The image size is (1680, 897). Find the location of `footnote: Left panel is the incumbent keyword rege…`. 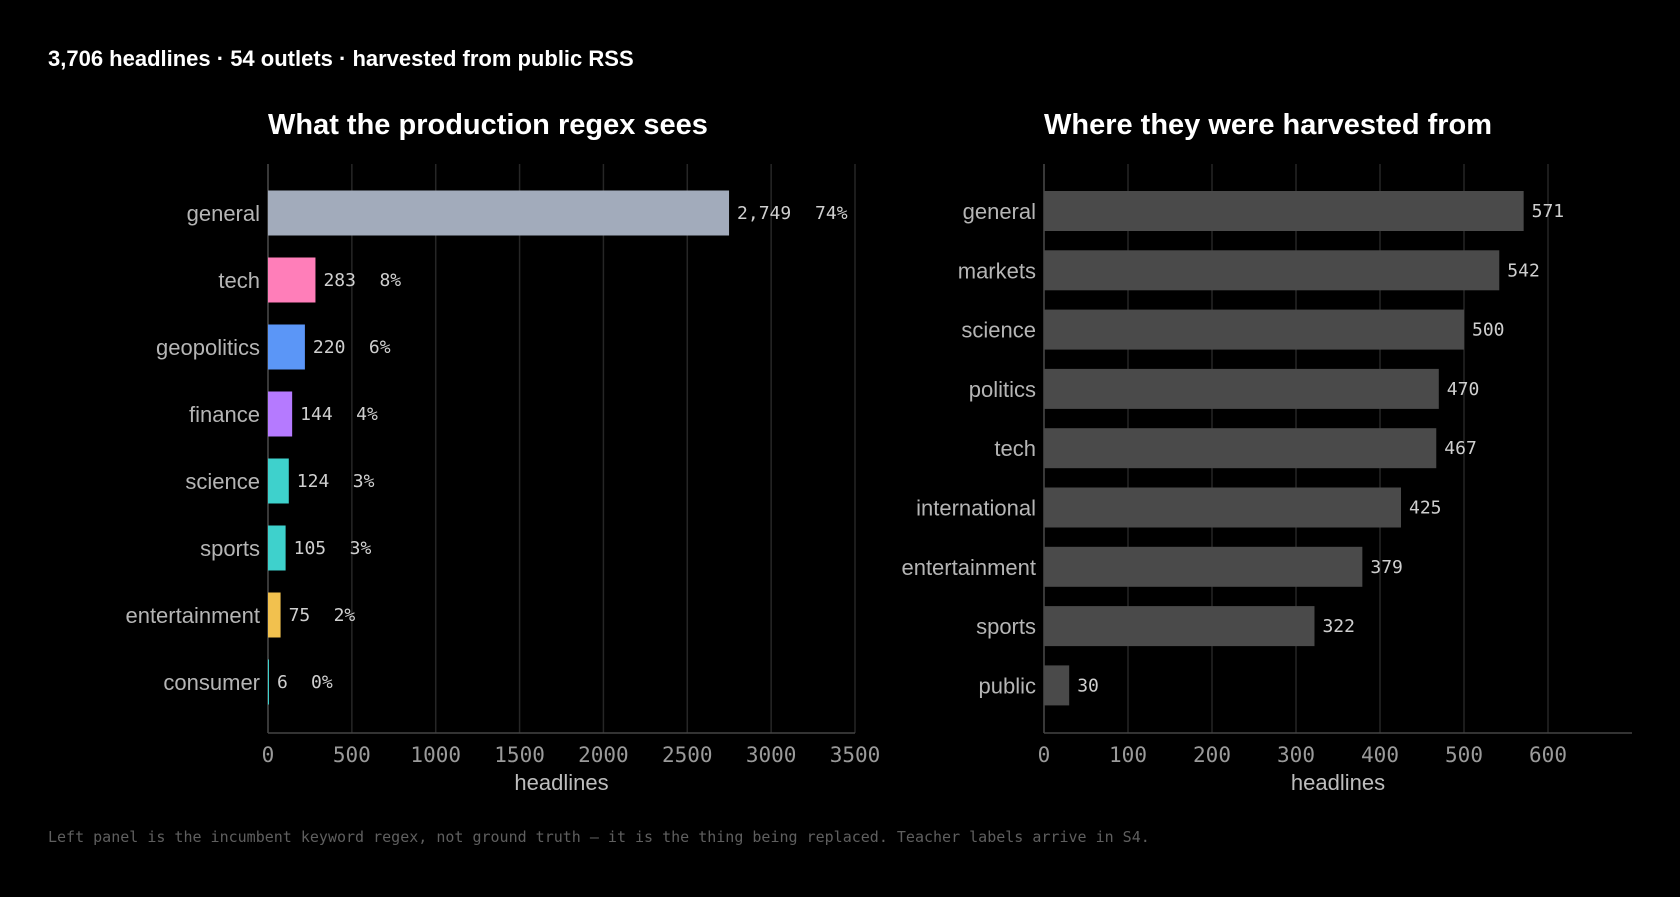

footnote: Left panel is the incumbent keyword rege… is located at coordinates (599, 837).